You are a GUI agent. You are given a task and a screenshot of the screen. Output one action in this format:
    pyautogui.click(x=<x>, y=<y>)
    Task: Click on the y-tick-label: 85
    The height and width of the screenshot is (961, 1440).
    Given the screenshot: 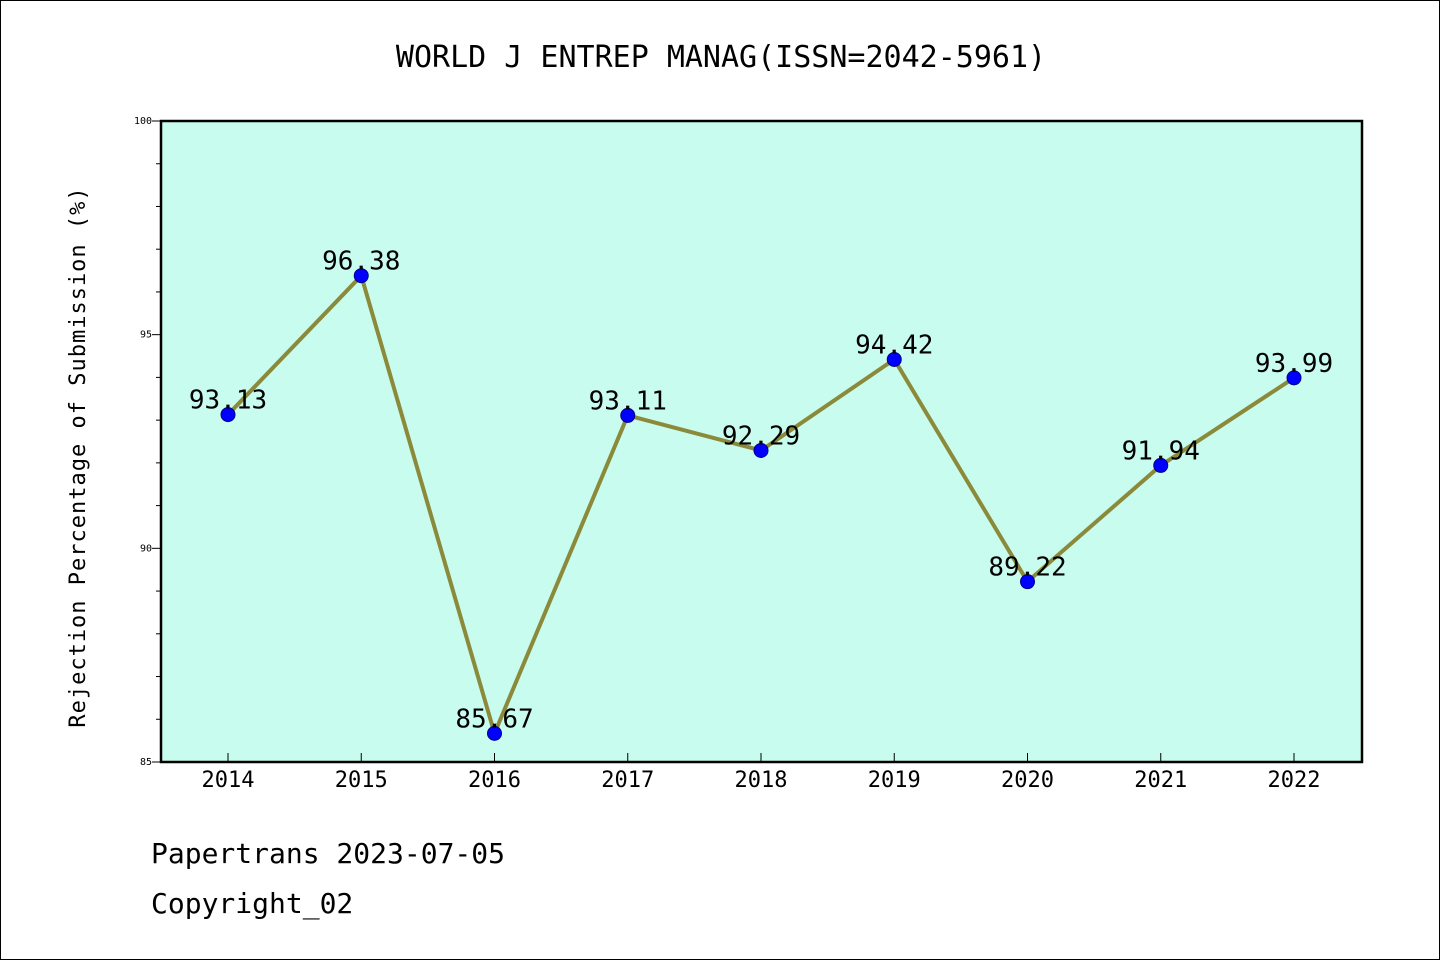 What is the action you would take?
    pyautogui.click(x=146, y=762)
    